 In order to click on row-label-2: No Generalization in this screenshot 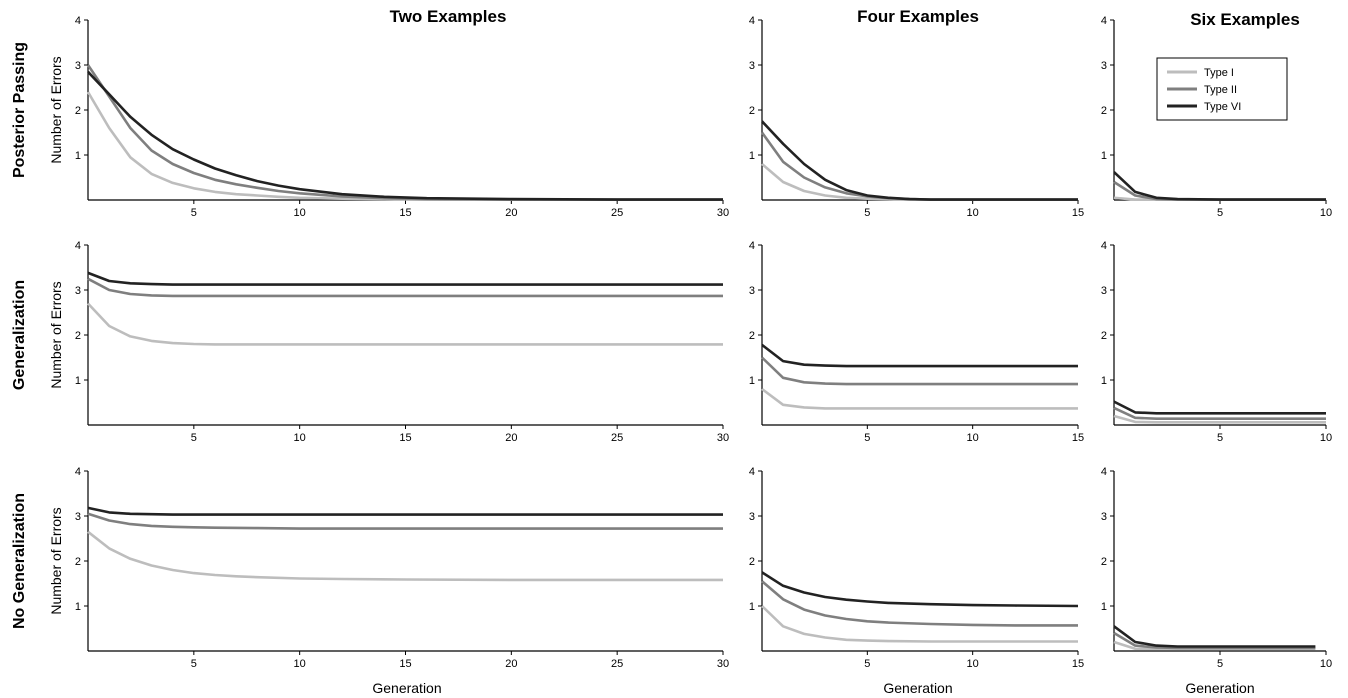, I will do `click(19, 561)`.